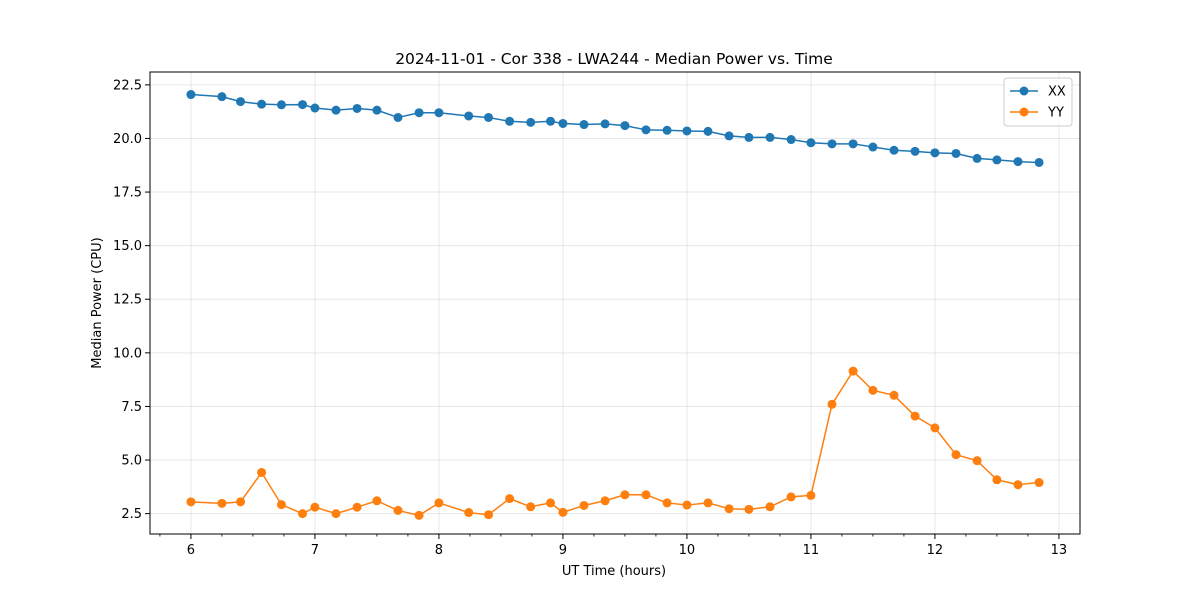 This screenshot has height=604, width=1200. Describe the element at coordinates (127, 85) in the screenshot. I see `y-tick-label: 22.5` at that location.